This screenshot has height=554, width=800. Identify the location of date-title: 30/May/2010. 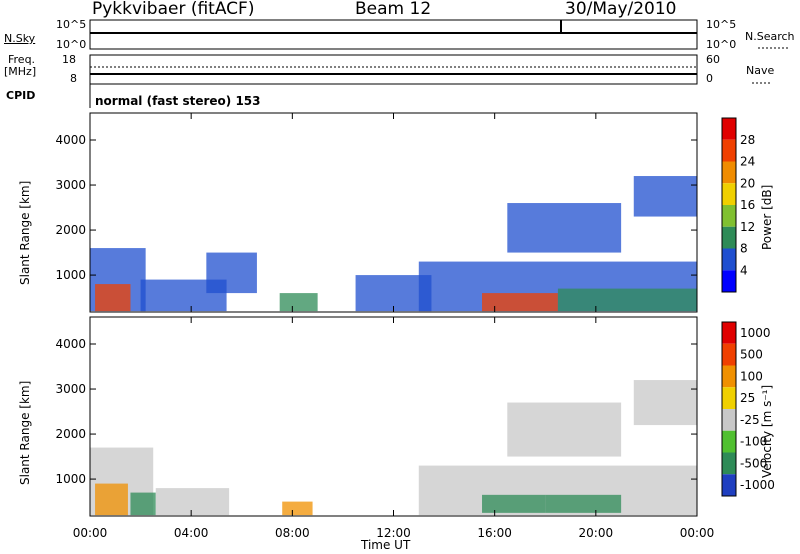
(621, 9).